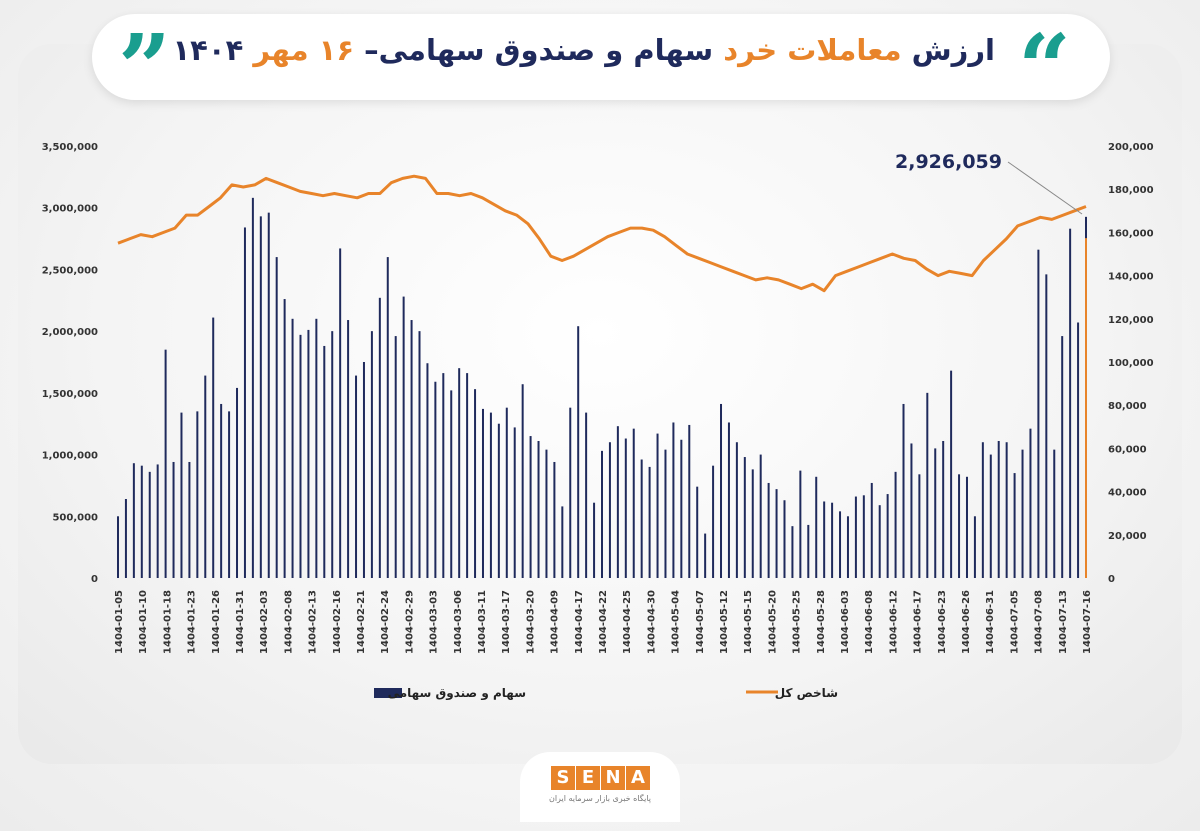  What do you see at coordinates (70, 270) in the screenshot?
I see `left-axis-tick-label: 2,500,000` at bounding box center [70, 270].